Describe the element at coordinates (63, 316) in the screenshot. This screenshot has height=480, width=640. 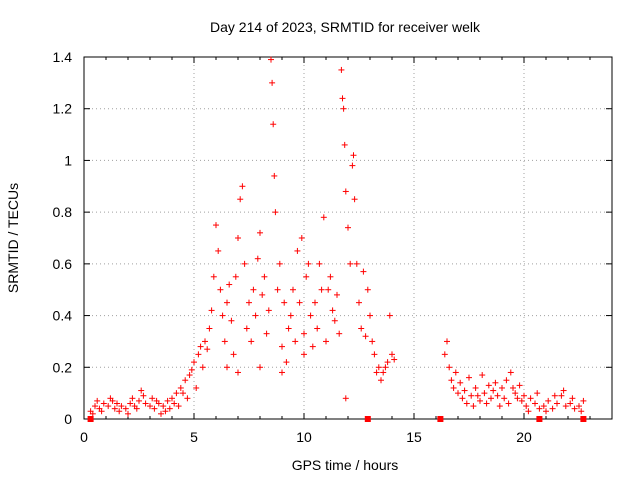
I see `y-tick-label: 0.4` at that location.